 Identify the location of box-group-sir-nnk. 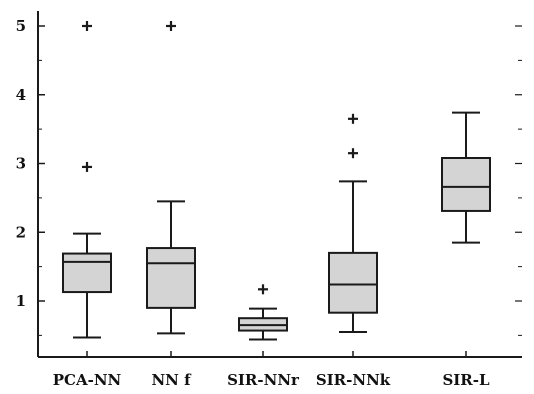
(353, 223).